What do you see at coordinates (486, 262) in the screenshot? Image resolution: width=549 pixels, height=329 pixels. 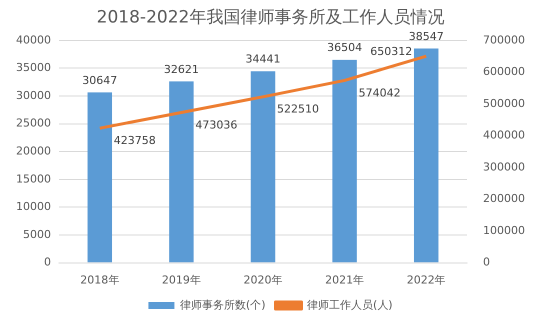 I see `y2-tick-label: 0` at bounding box center [486, 262].